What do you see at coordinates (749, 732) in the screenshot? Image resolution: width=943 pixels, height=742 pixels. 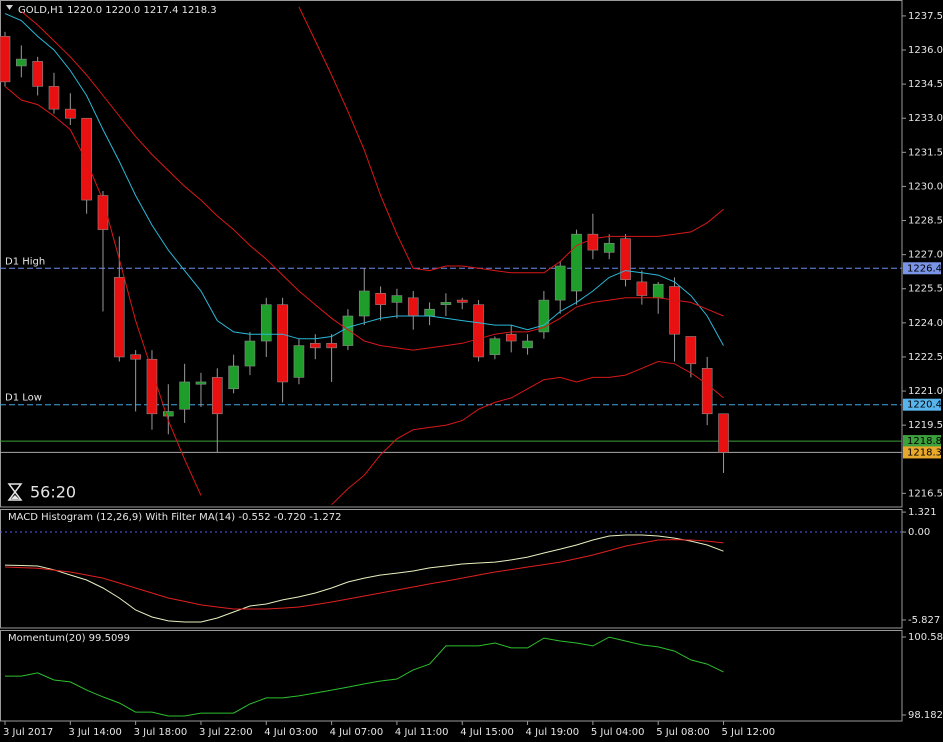 I see `x-tick-label: 5 Jul 12:00` at bounding box center [749, 732].